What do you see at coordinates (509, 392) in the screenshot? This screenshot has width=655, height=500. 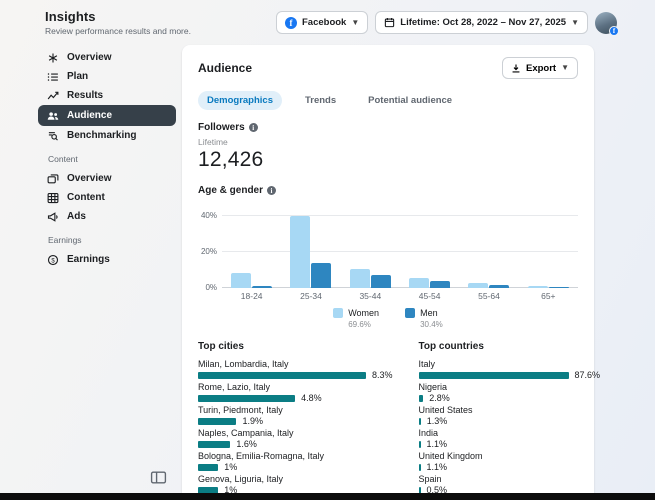 I see `list-item: Nigeria 2.8%` at bounding box center [509, 392].